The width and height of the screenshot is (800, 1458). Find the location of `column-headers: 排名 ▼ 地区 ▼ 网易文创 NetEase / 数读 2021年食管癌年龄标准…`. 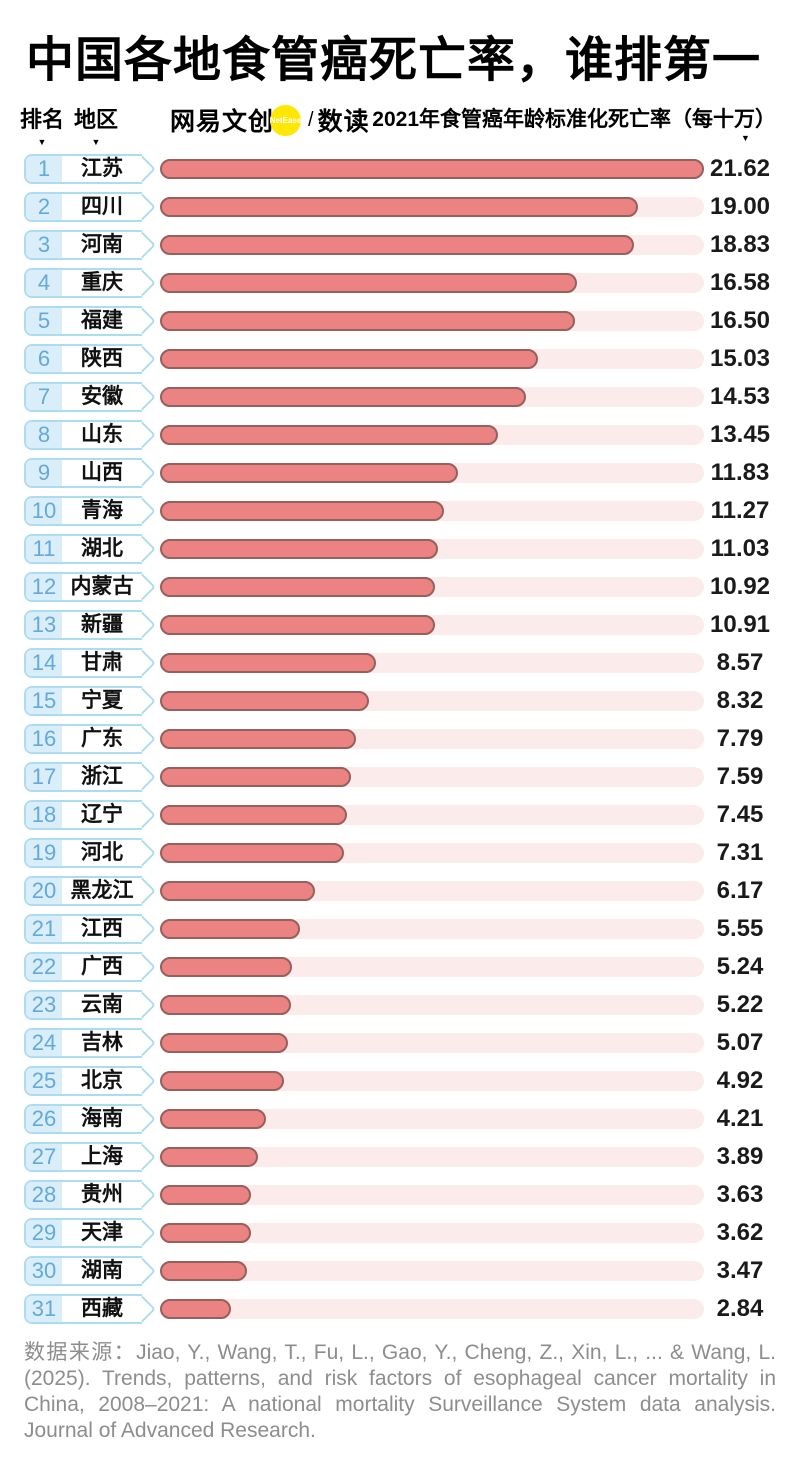

column-headers: 排名 ▼ 地区 ▼ 网易文创 NetEase / 数读 2021年食管癌年龄标准… is located at coordinates (400, 125).